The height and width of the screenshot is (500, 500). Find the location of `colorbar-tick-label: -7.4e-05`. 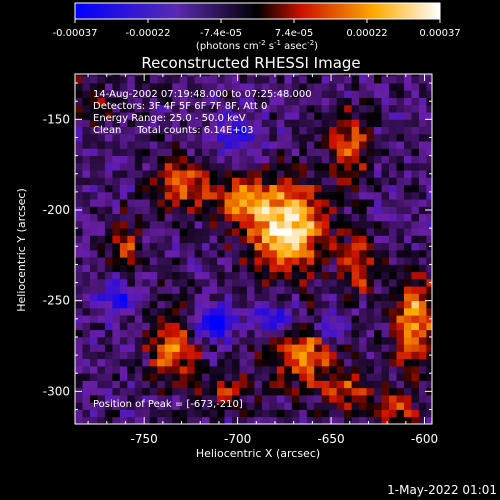

colorbar-tick-label: -7.4e-05 is located at coordinates (221, 33).